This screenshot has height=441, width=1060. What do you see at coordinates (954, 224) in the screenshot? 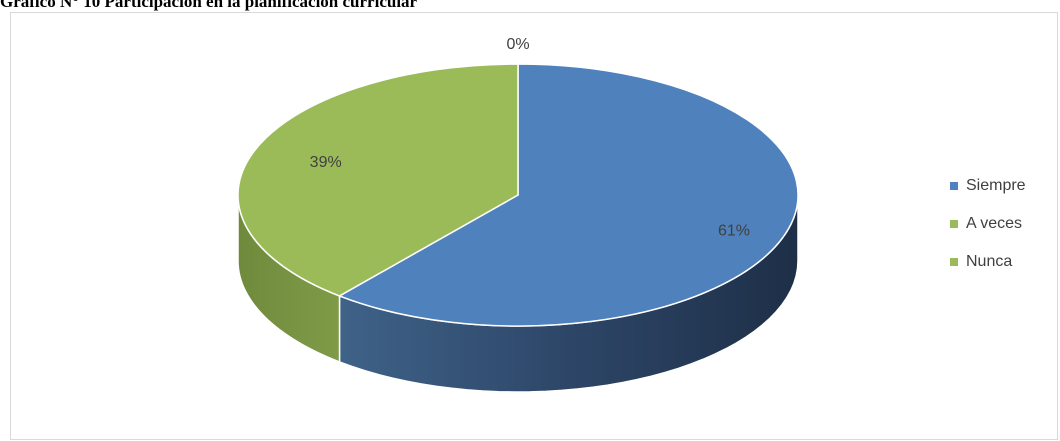
I see `legend-swatch-a-veces` at bounding box center [954, 224].